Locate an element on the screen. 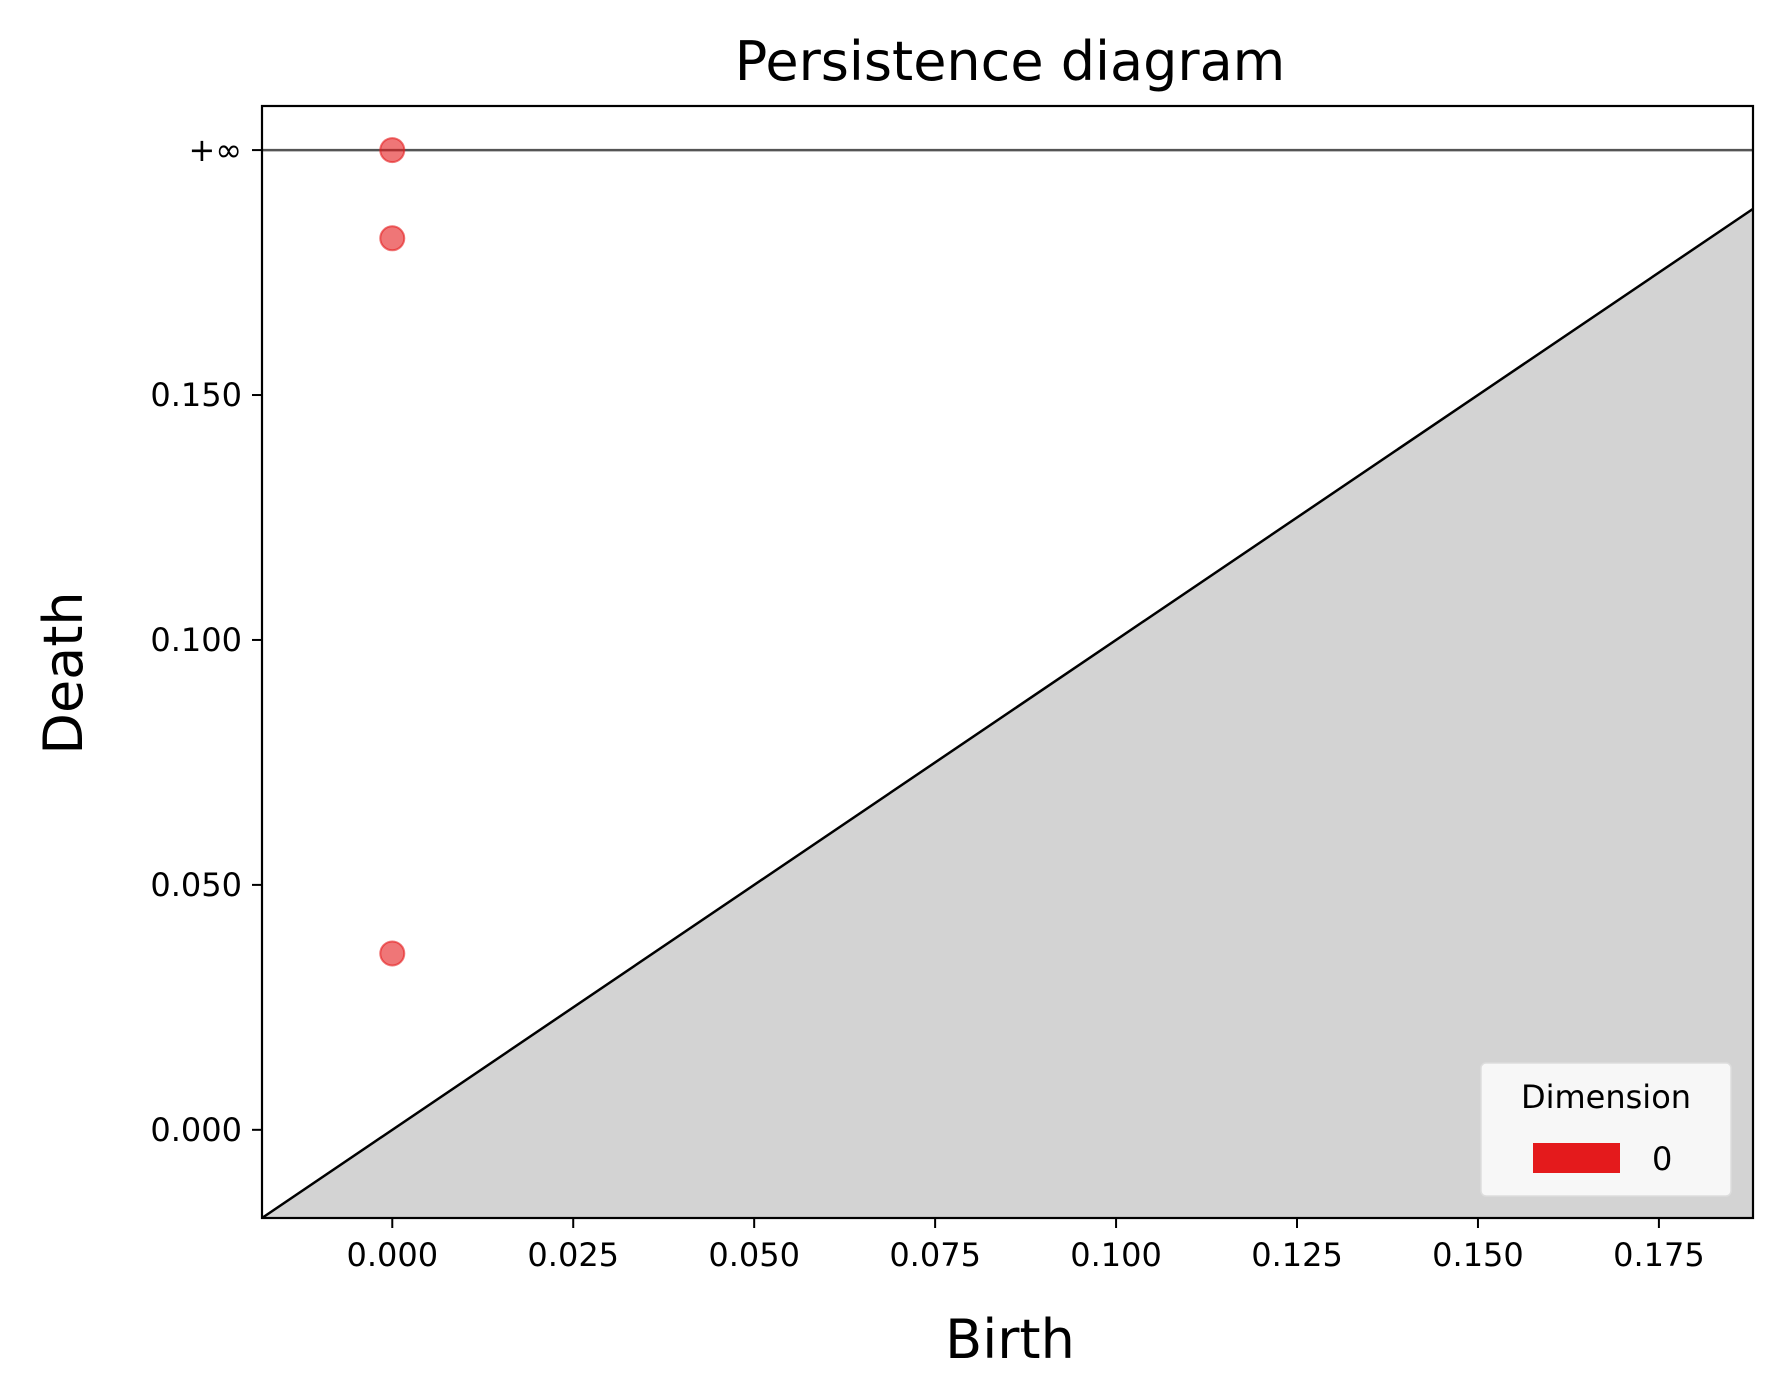 The width and height of the screenshot is (1779, 1399). legend-entry-label: 0 is located at coordinates (1662, 1159).